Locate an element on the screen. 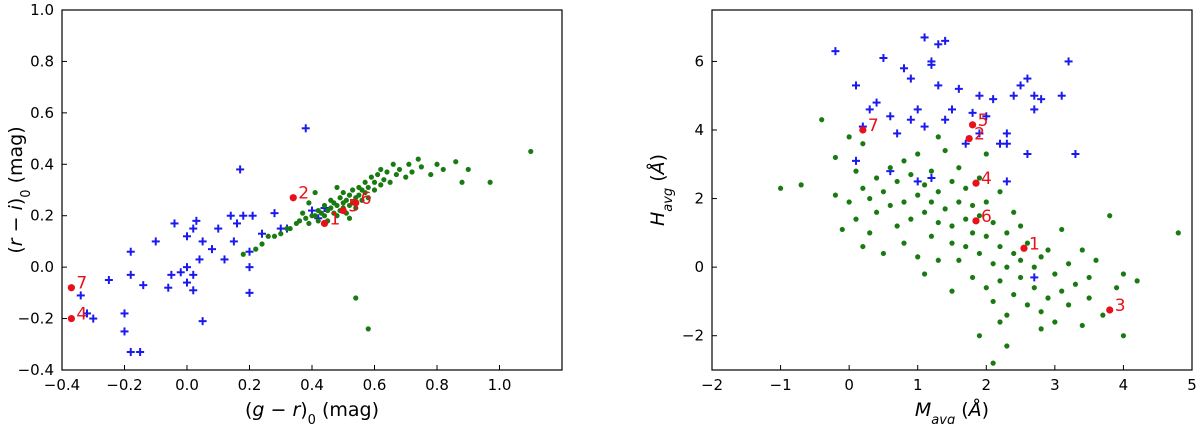  y-tick-label: 0 is located at coordinates (699, 267).